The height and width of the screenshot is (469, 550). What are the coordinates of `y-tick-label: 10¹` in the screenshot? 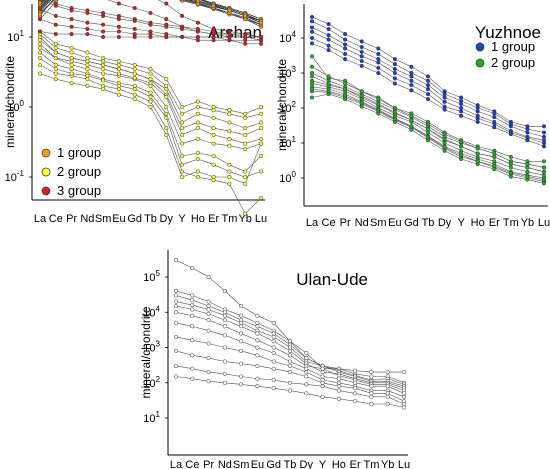 It's located at (15, 36).